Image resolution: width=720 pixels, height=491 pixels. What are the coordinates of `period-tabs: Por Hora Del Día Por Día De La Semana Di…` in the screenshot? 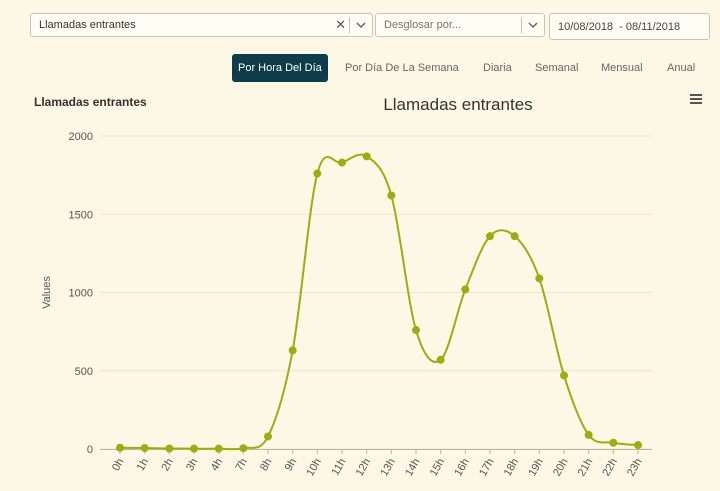 It's located at (360, 68).